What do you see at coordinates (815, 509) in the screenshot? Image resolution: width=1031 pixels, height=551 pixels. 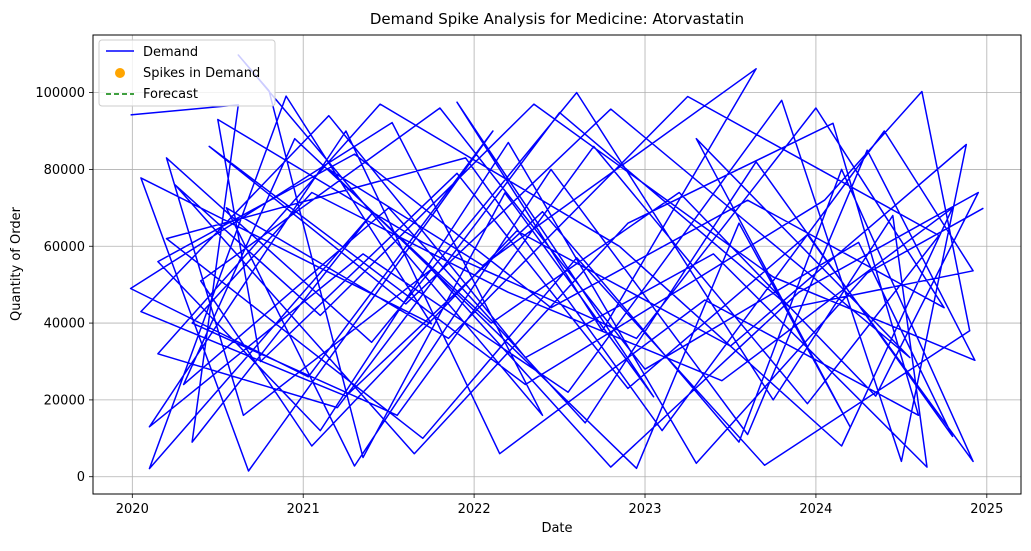 I see `x-tick-label: 2024` at bounding box center [815, 509].